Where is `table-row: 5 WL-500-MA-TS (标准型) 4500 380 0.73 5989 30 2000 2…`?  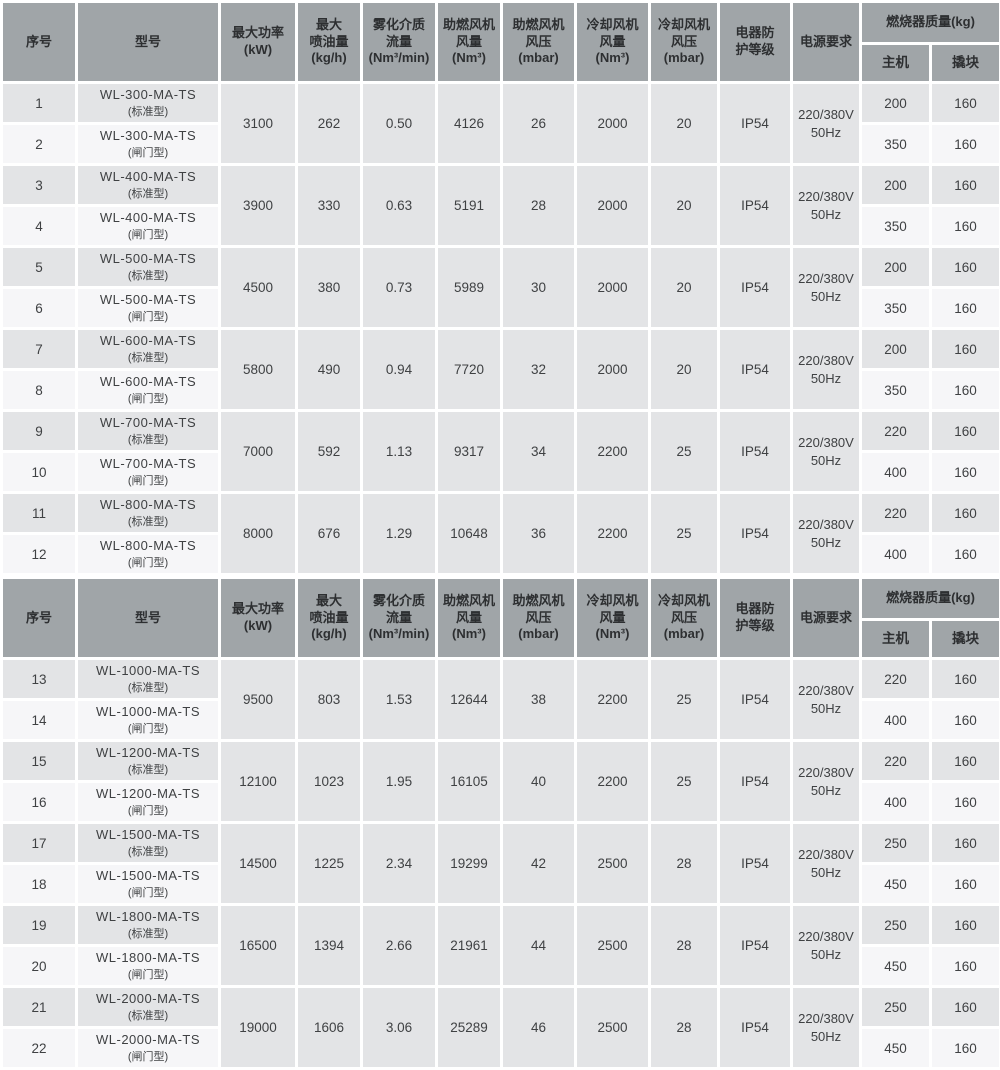 table-row: 5 WL-500-MA-TS (标准型) 4500 380 0.73 5989 30 2000 2… is located at coordinates (501, 287).